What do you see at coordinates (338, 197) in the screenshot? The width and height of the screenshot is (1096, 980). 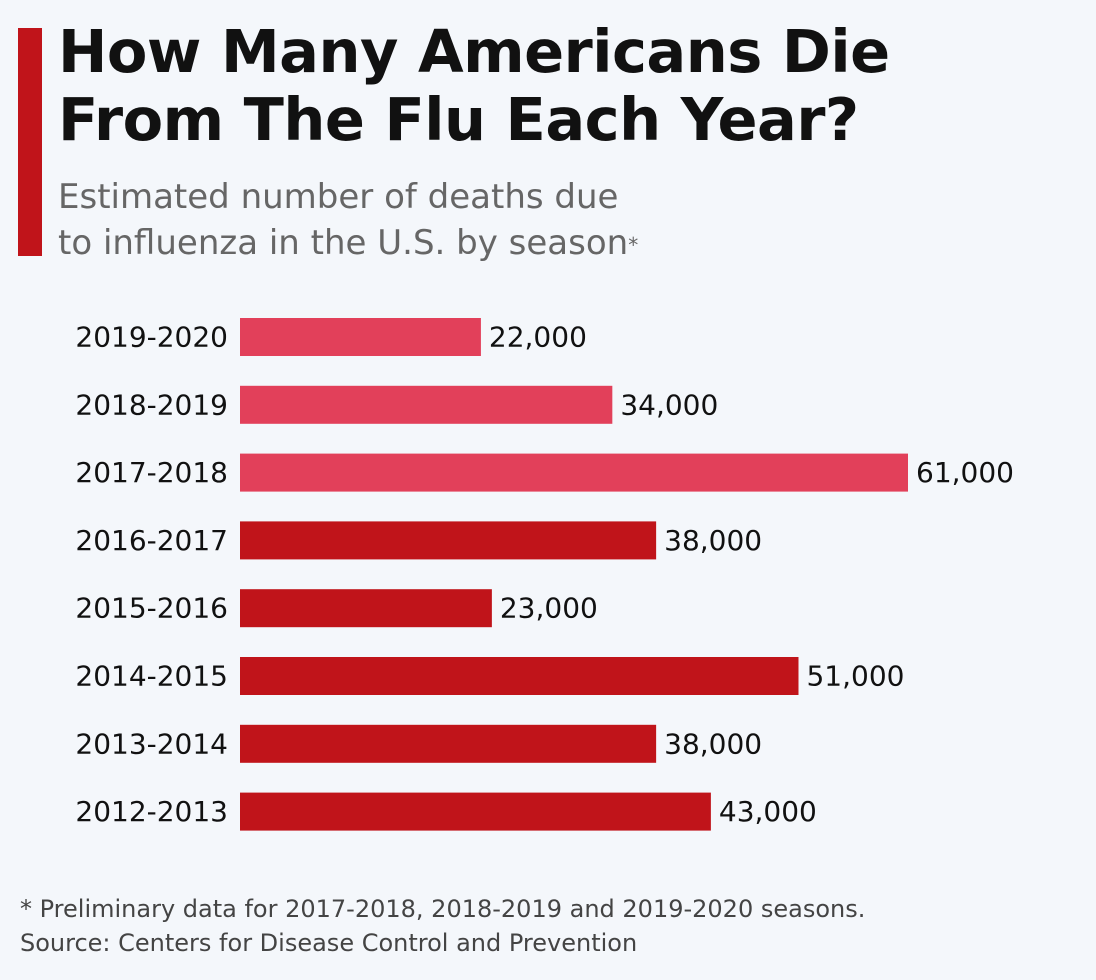 I see `chart-subtitle-line-1: Estimated number of deaths due` at bounding box center [338, 197].